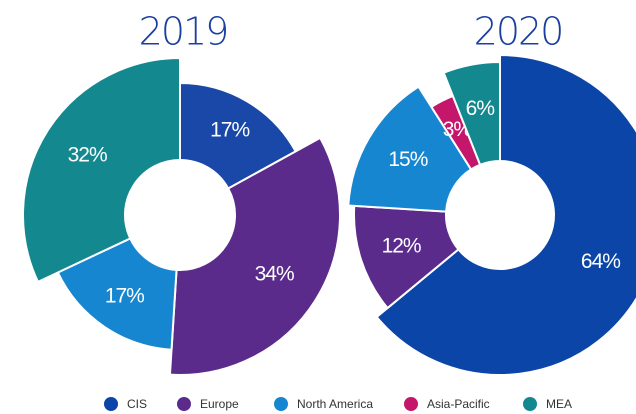  Describe the element at coordinates (401, 246) in the screenshot. I see `value-label: 12%` at that location.